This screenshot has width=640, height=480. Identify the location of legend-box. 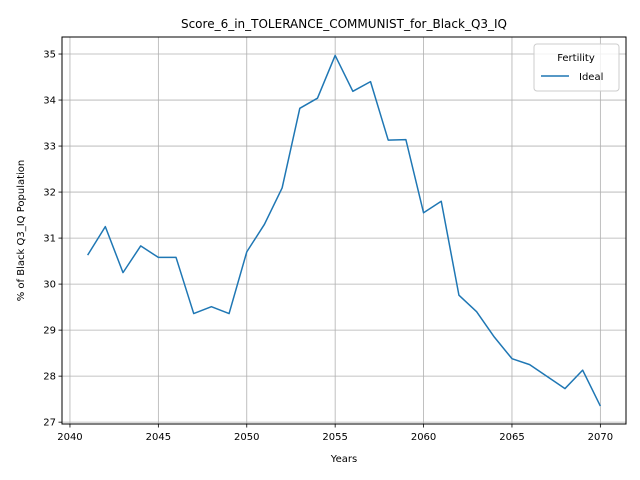
(576, 67).